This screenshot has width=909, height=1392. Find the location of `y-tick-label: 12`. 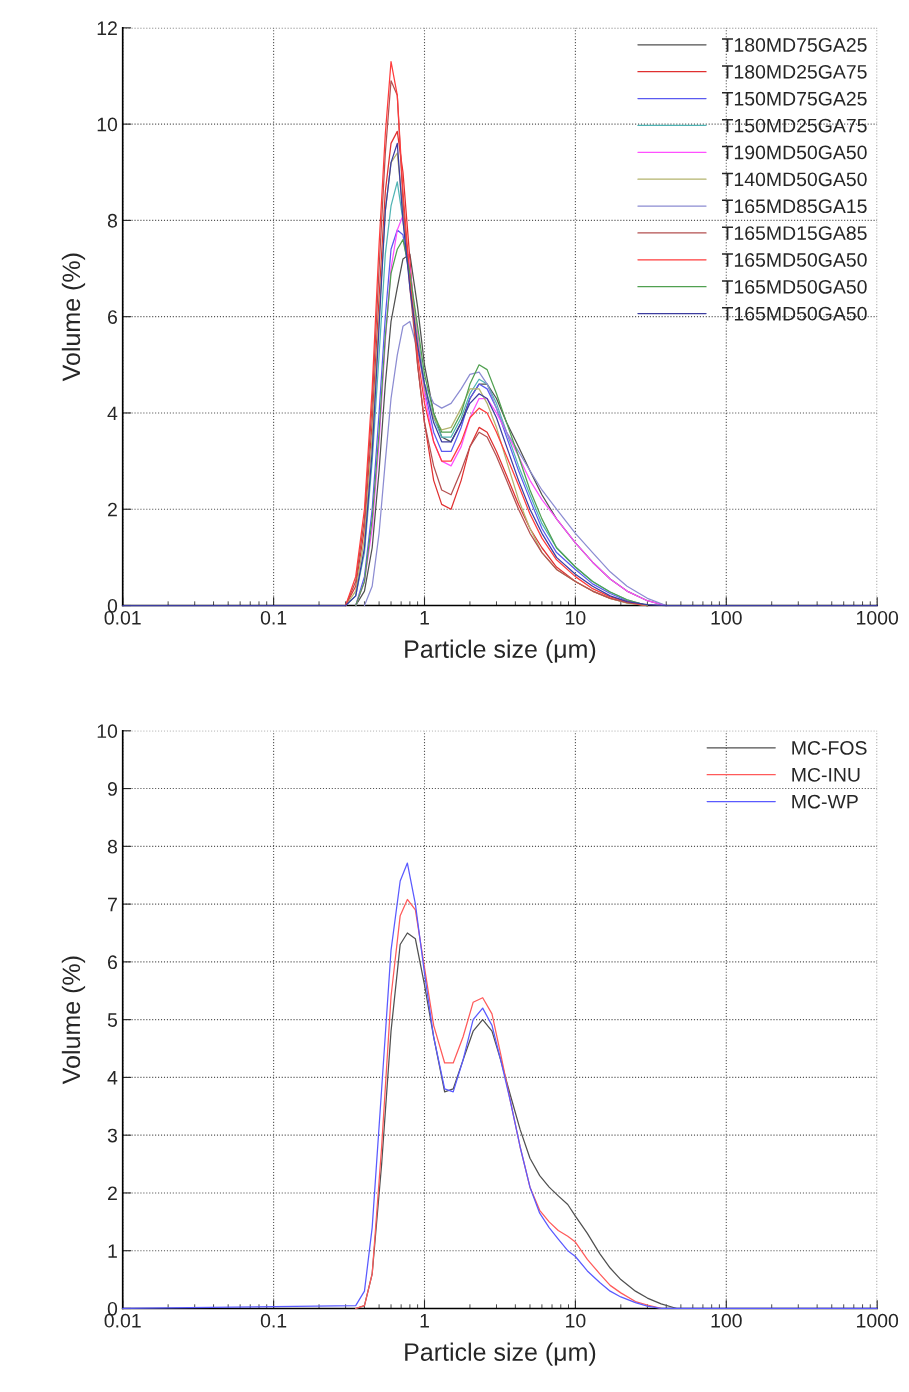

y-tick-label: 12 is located at coordinates (107, 28).